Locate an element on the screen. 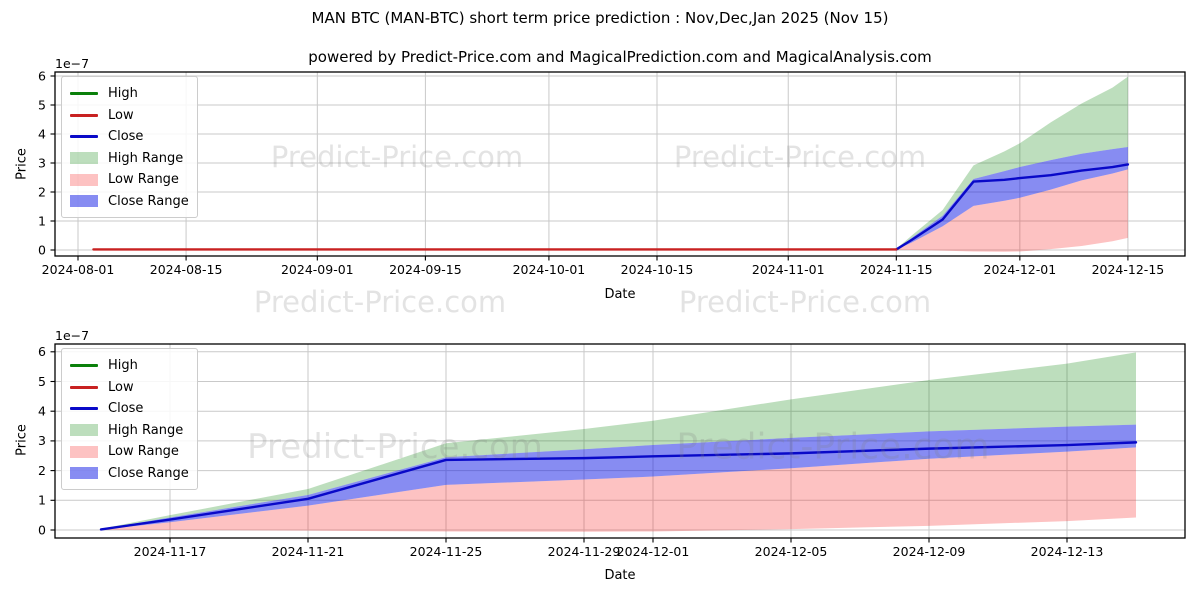 Image resolution: width=1200 pixels, height=600 pixels. x-tick-label: 2024-10-01 is located at coordinates (549, 269).